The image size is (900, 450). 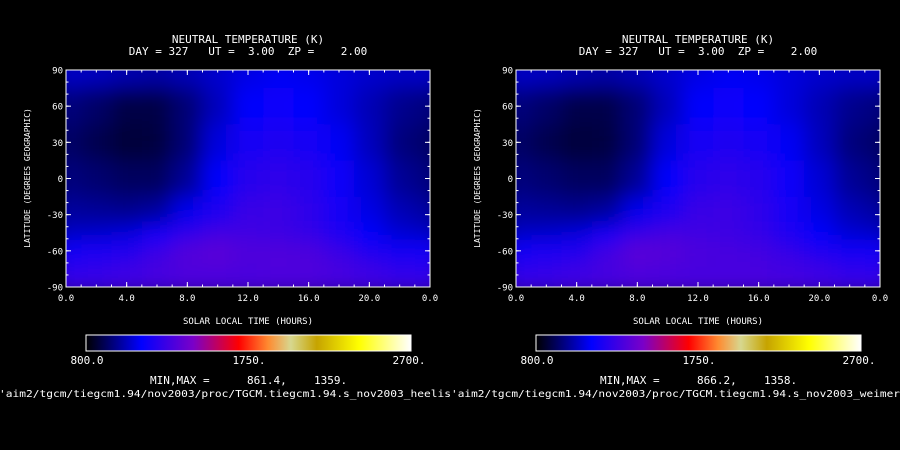 What do you see at coordinates (248, 39) in the screenshot?
I see `chart-title: NEUTRAL TEMPERATURE (K)` at bounding box center [248, 39].